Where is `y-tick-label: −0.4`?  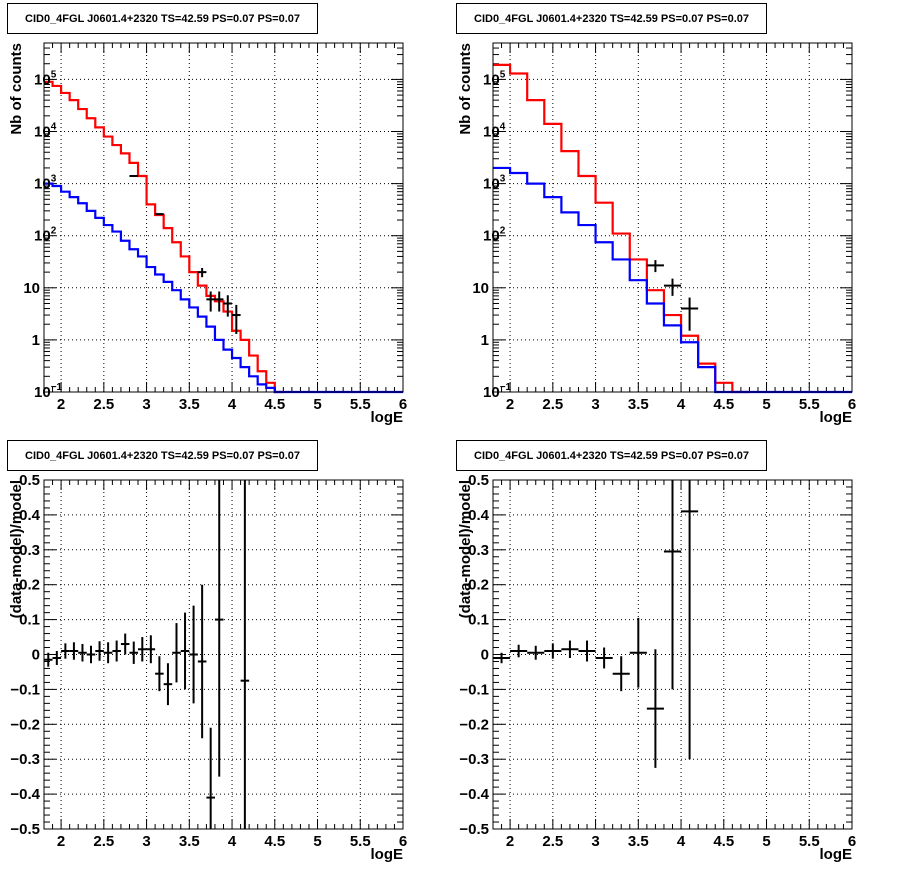 y-tick-label: −0.4 is located at coordinates (474, 794).